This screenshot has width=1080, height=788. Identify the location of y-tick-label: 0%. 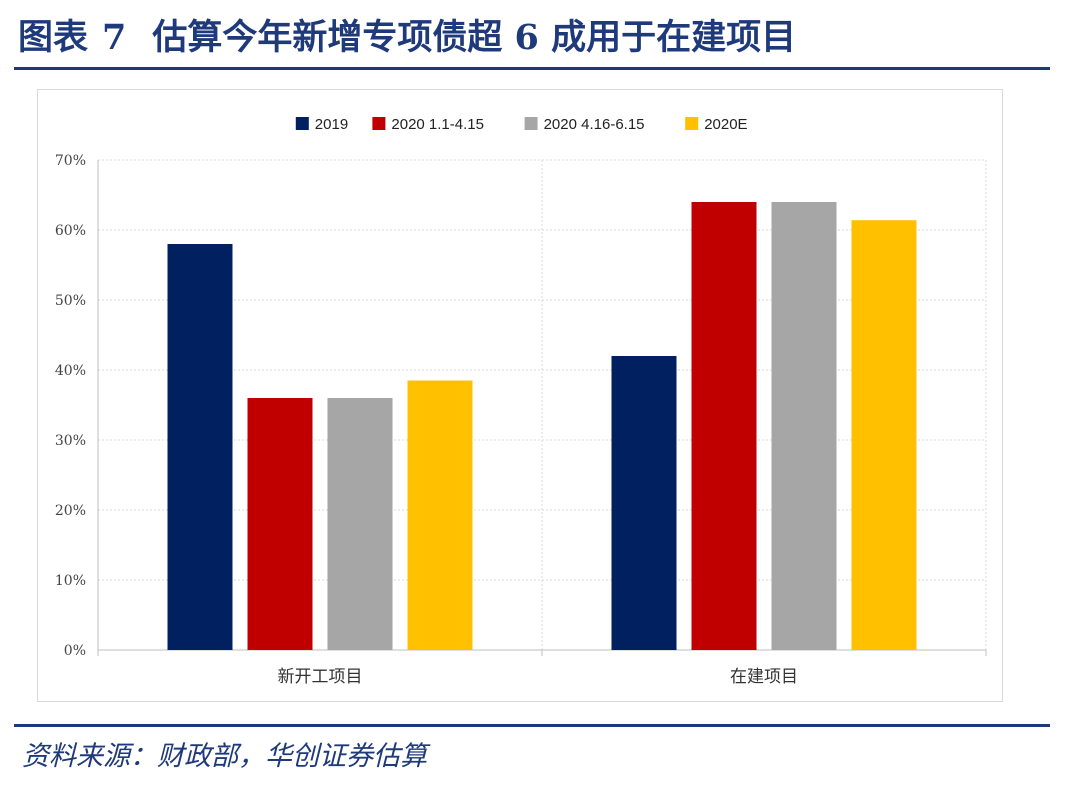
(75, 651).